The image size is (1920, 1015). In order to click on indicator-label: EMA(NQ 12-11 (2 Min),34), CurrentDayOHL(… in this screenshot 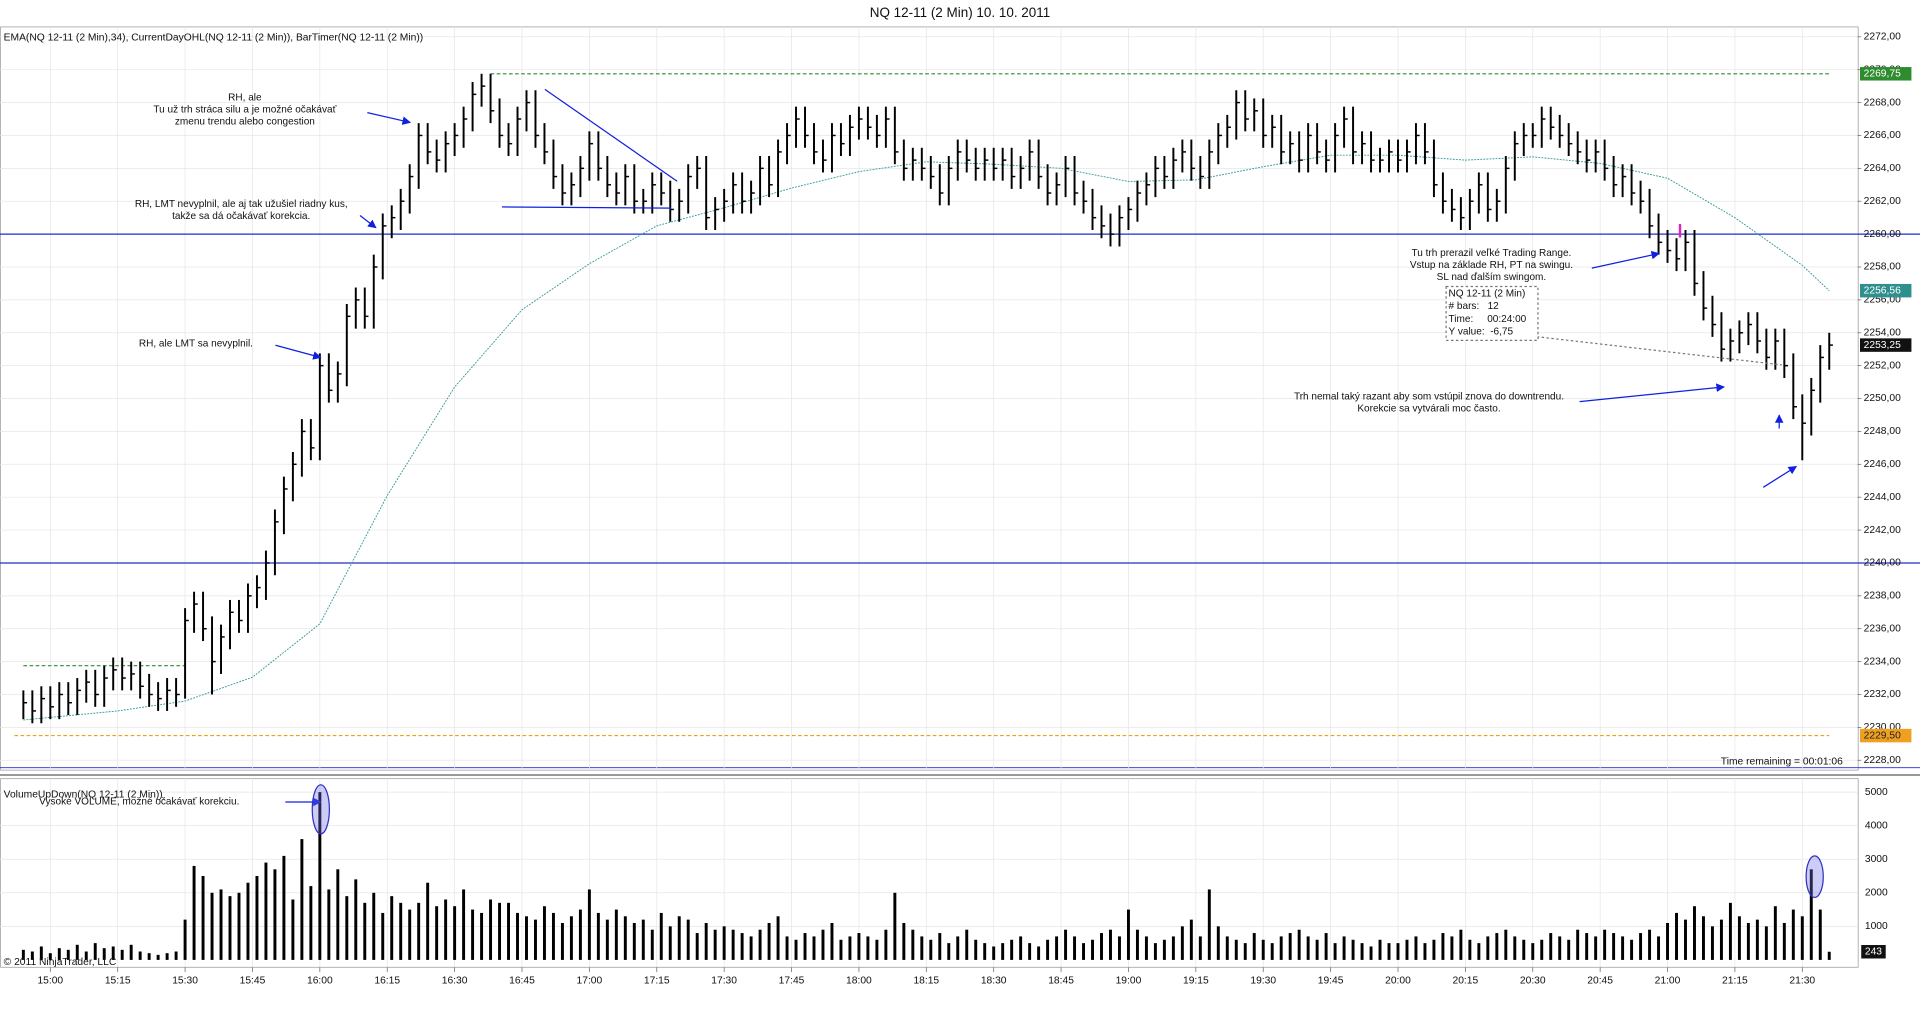, I will do `click(213, 38)`.